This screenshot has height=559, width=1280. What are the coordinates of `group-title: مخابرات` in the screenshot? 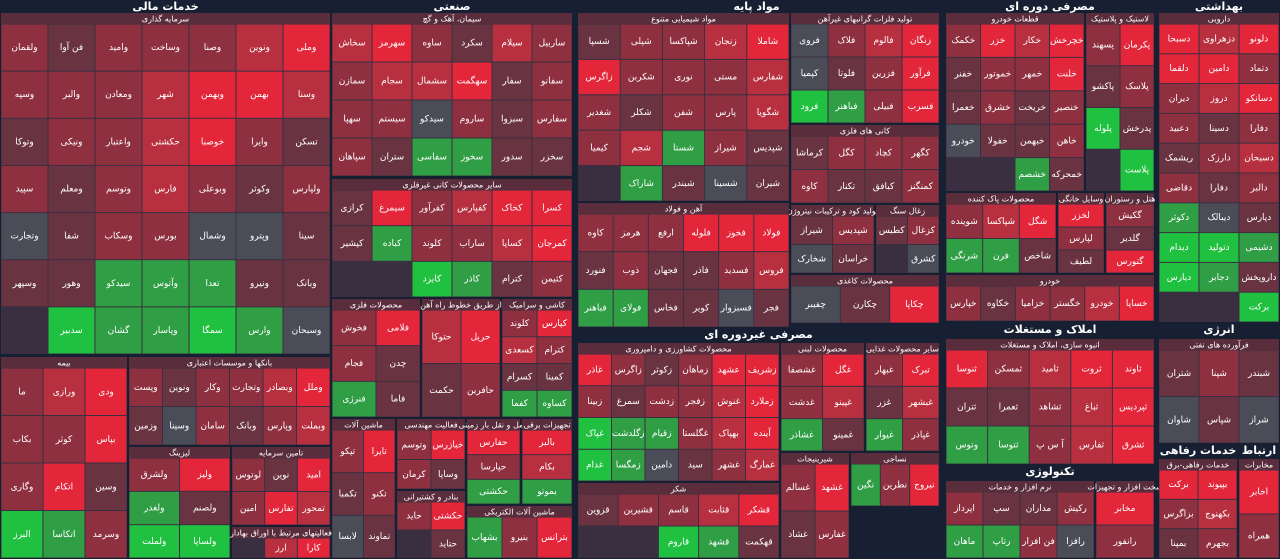 It's located at (1259, 465).